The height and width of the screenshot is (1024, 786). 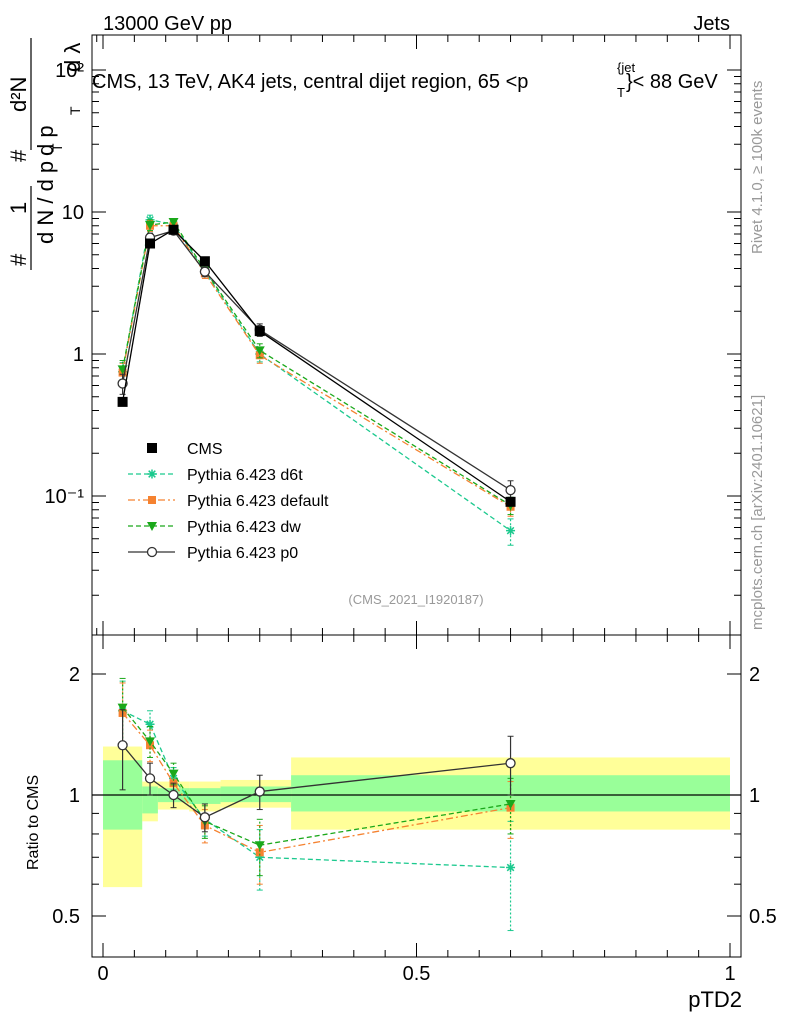 I want to click on legend-label: Pythia 6.423 d6t, so click(x=245, y=475).